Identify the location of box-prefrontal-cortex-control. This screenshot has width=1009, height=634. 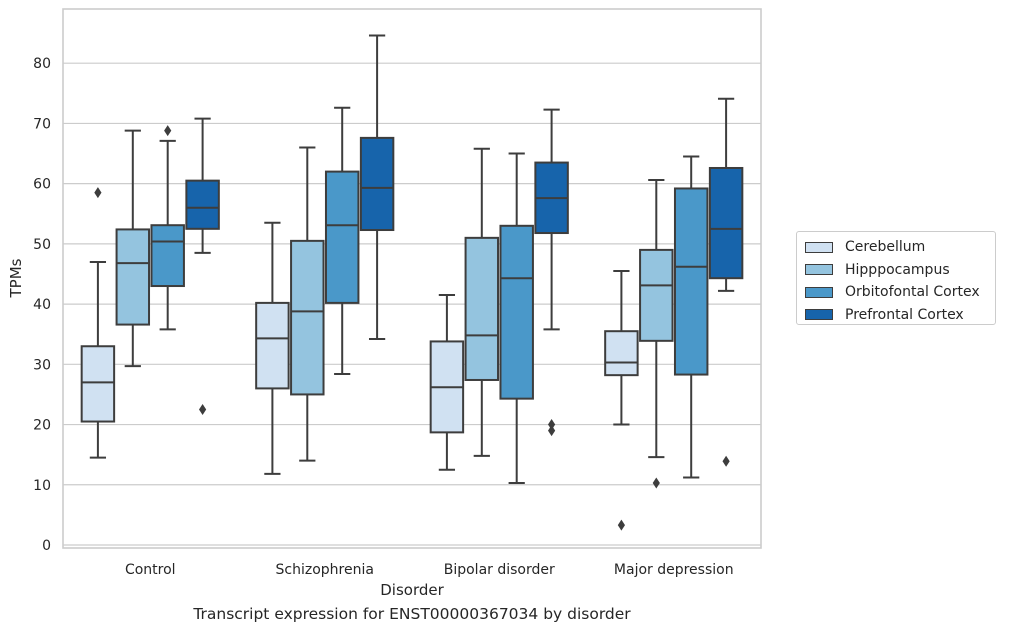
(202, 266).